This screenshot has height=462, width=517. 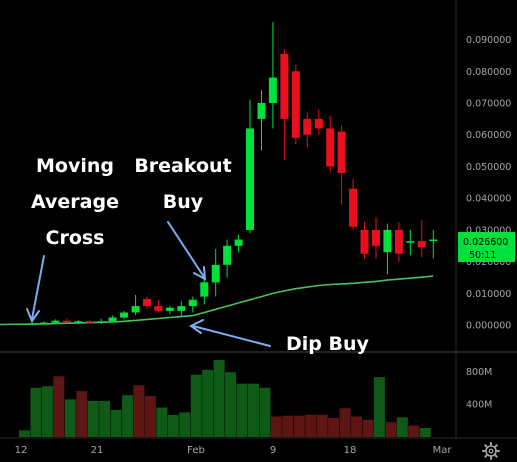 What do you see at coordinates (187, 251) in the screenshot?
I see `arrow-to-breakout` at bounding box center [187, 251].